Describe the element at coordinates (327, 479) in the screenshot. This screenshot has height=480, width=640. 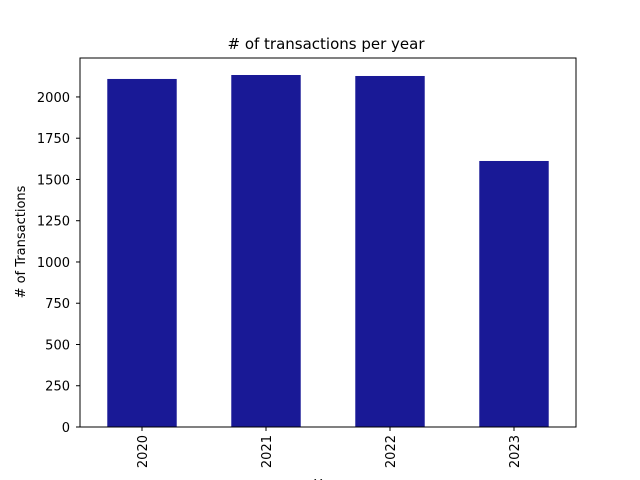
I see `x-axis-label: Year` at that location.